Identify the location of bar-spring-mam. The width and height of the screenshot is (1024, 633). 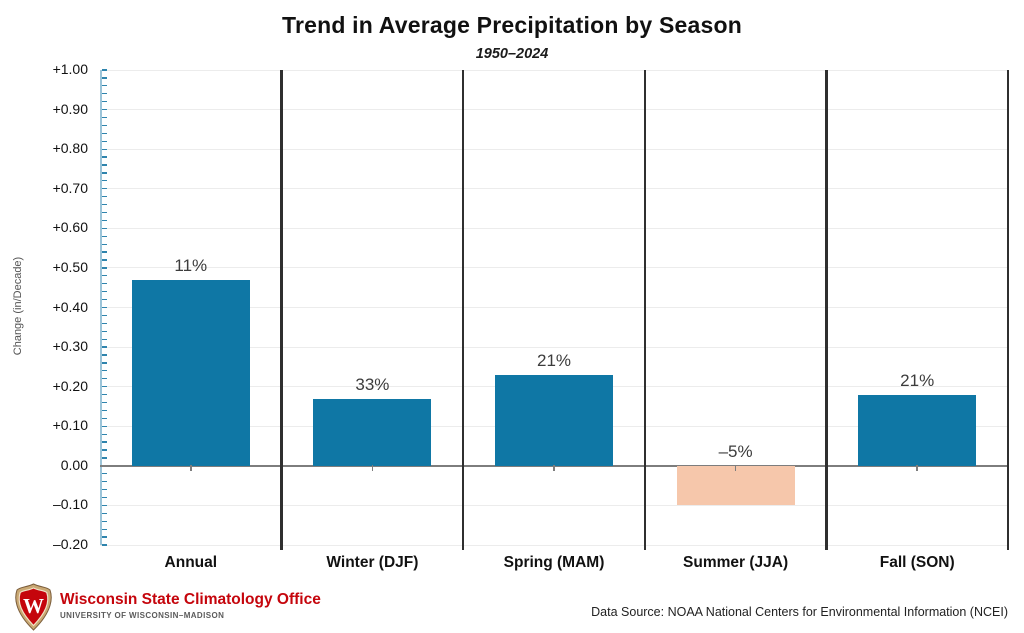
(554, 420).